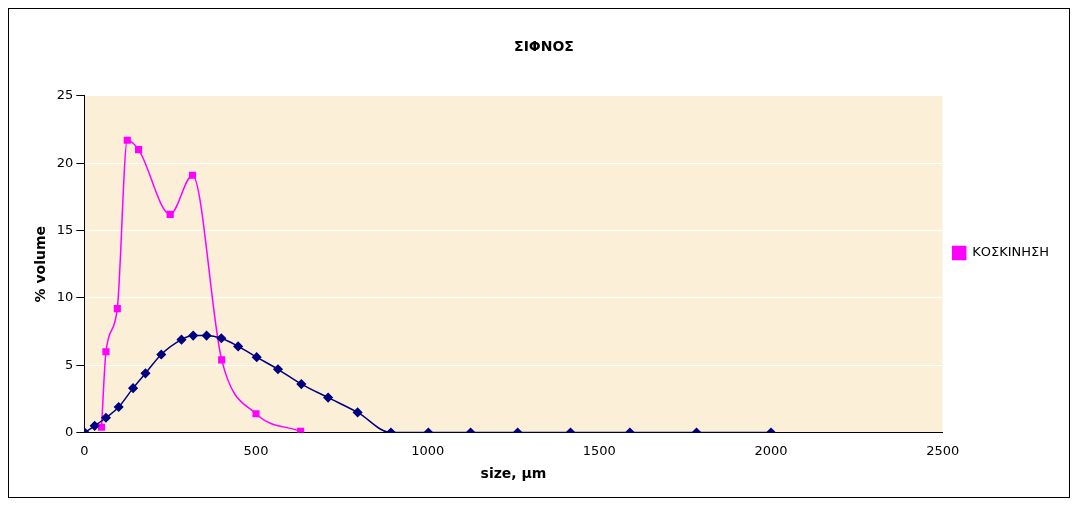 The width and height of the screenshot is (1080, 506). Describe the element at coordinates (428, 450) in the screenshot. I see `x-tick-label: 1000` at that location.